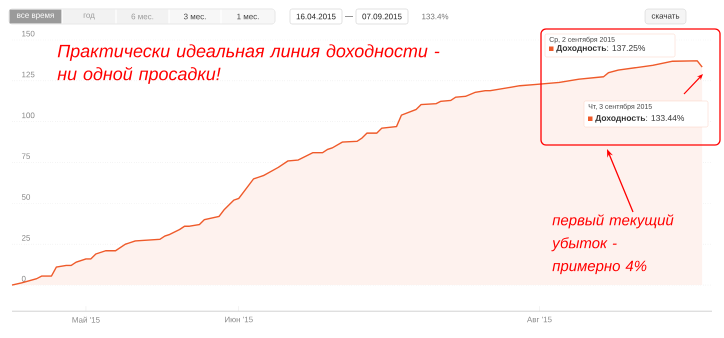 The width and height of the screenshot is (724, 338). Describe the element at coordinates (639, 119) in the screenshot. I see `annotation: Доходность: 133.44%` at that location.